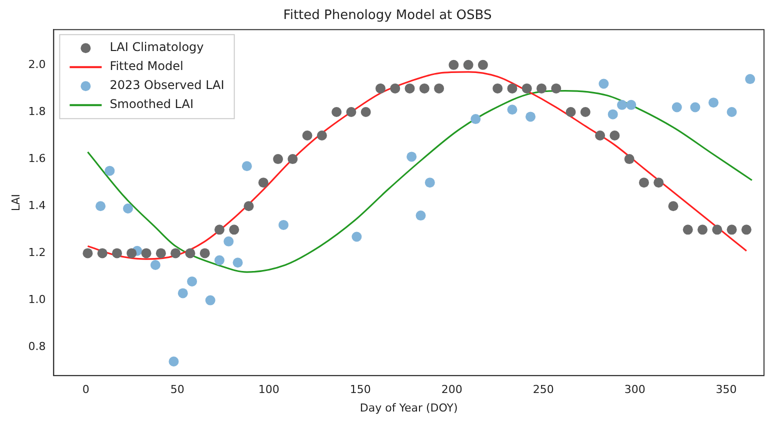  I want to click on y-axis-title: LAI, so click(15, 203).